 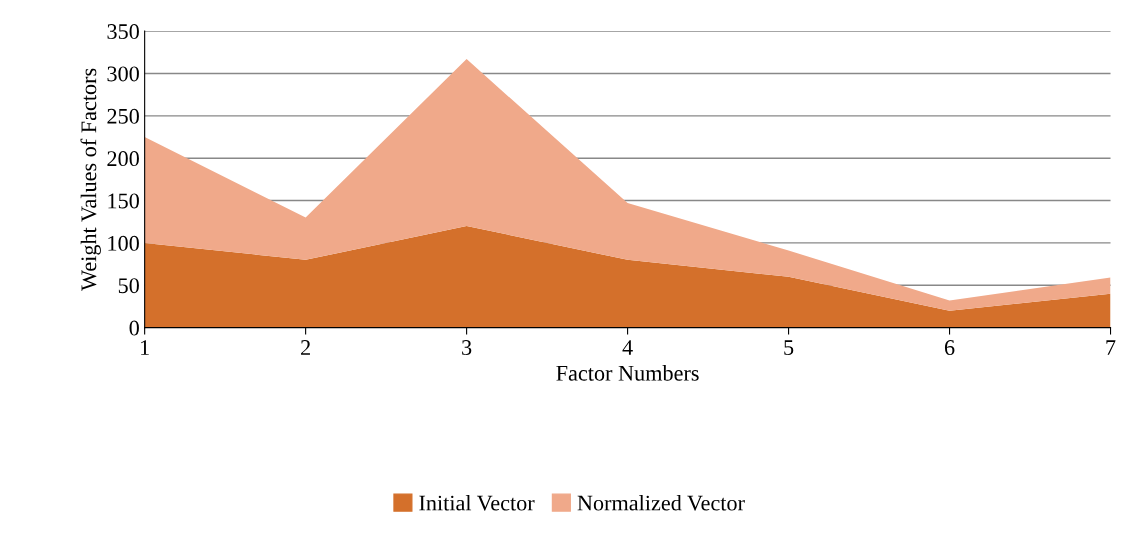 I want to click on x-tick-label: 2, so click(x=305, y=347).